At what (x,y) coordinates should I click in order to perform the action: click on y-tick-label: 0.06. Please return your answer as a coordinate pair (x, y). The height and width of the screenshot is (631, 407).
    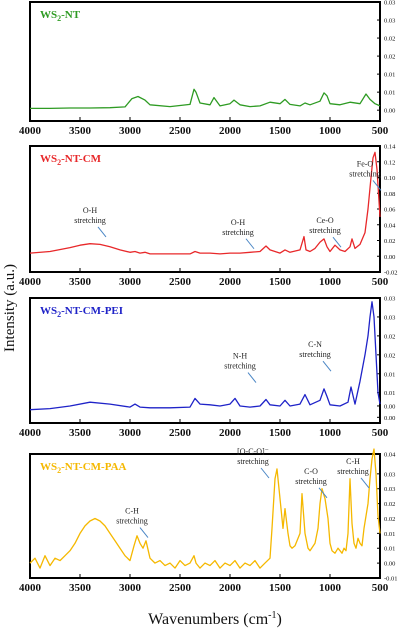
    Looking at the image, I should click on (390, 210).